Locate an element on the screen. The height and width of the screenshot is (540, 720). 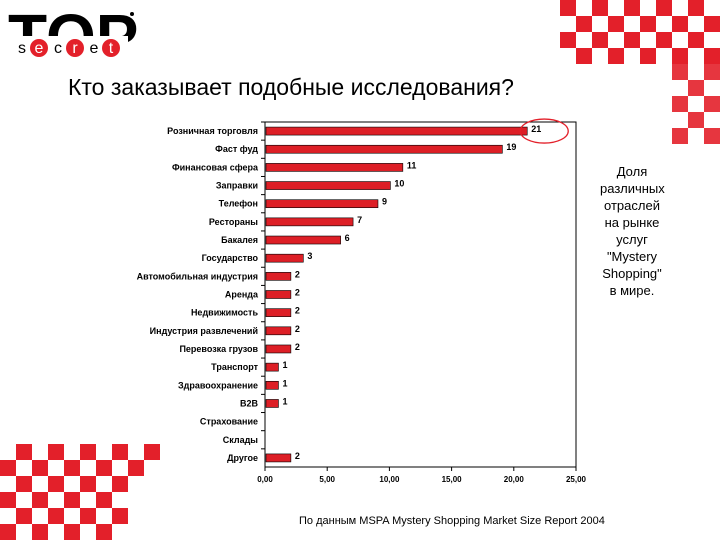
x-tick-label: 15,00 is located at coordinates (452, 479).